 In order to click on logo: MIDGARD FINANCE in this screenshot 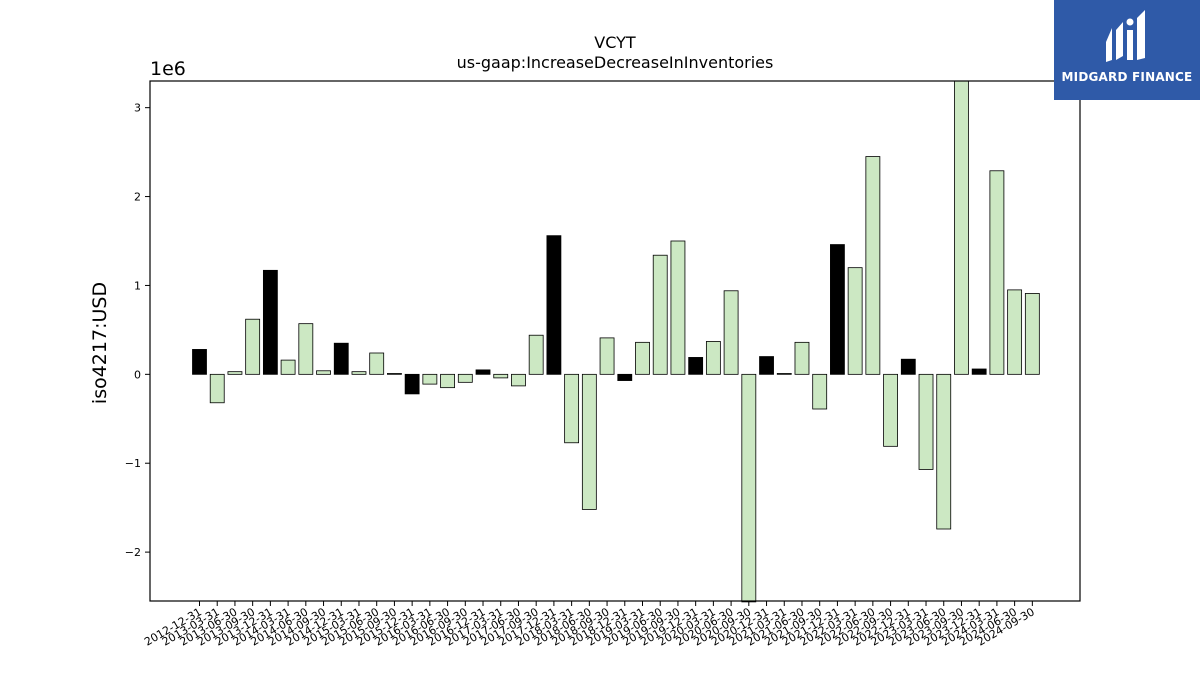, I will do `click(1127, 50)`.